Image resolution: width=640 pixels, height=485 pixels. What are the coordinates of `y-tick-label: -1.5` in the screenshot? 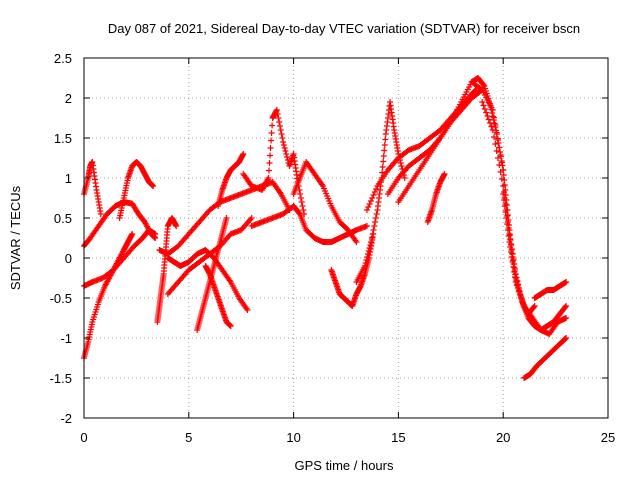 It's located at (61, 378).